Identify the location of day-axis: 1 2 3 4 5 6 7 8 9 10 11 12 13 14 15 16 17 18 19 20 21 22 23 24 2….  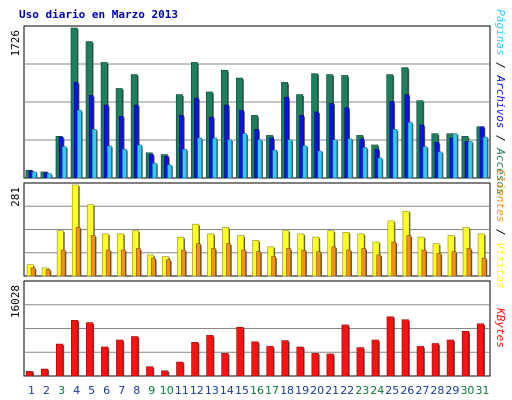
(258, 390).